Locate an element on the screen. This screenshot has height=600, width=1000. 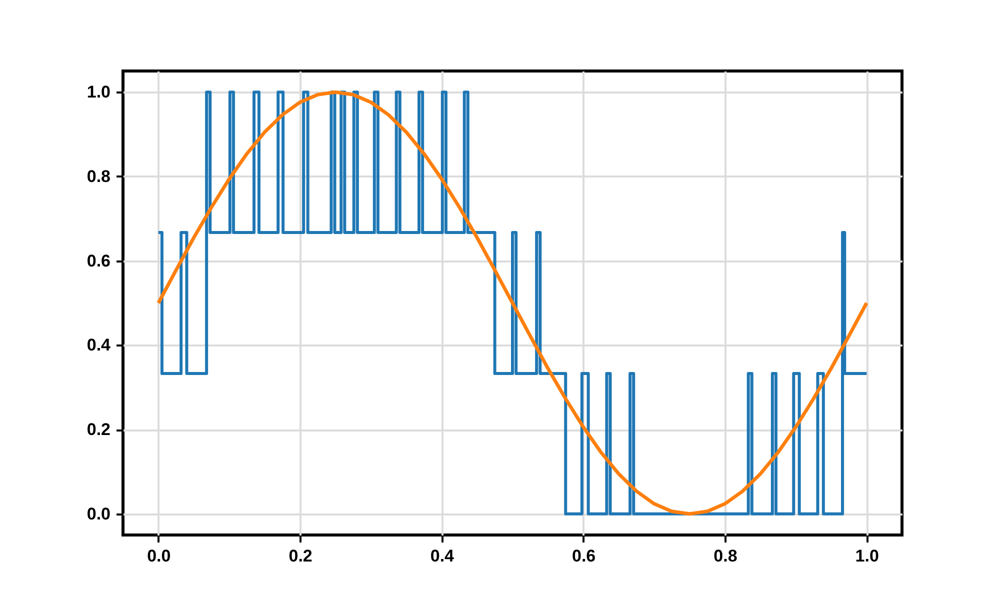
y-tick-label: 0.6 is located at coordinates (98, 260).